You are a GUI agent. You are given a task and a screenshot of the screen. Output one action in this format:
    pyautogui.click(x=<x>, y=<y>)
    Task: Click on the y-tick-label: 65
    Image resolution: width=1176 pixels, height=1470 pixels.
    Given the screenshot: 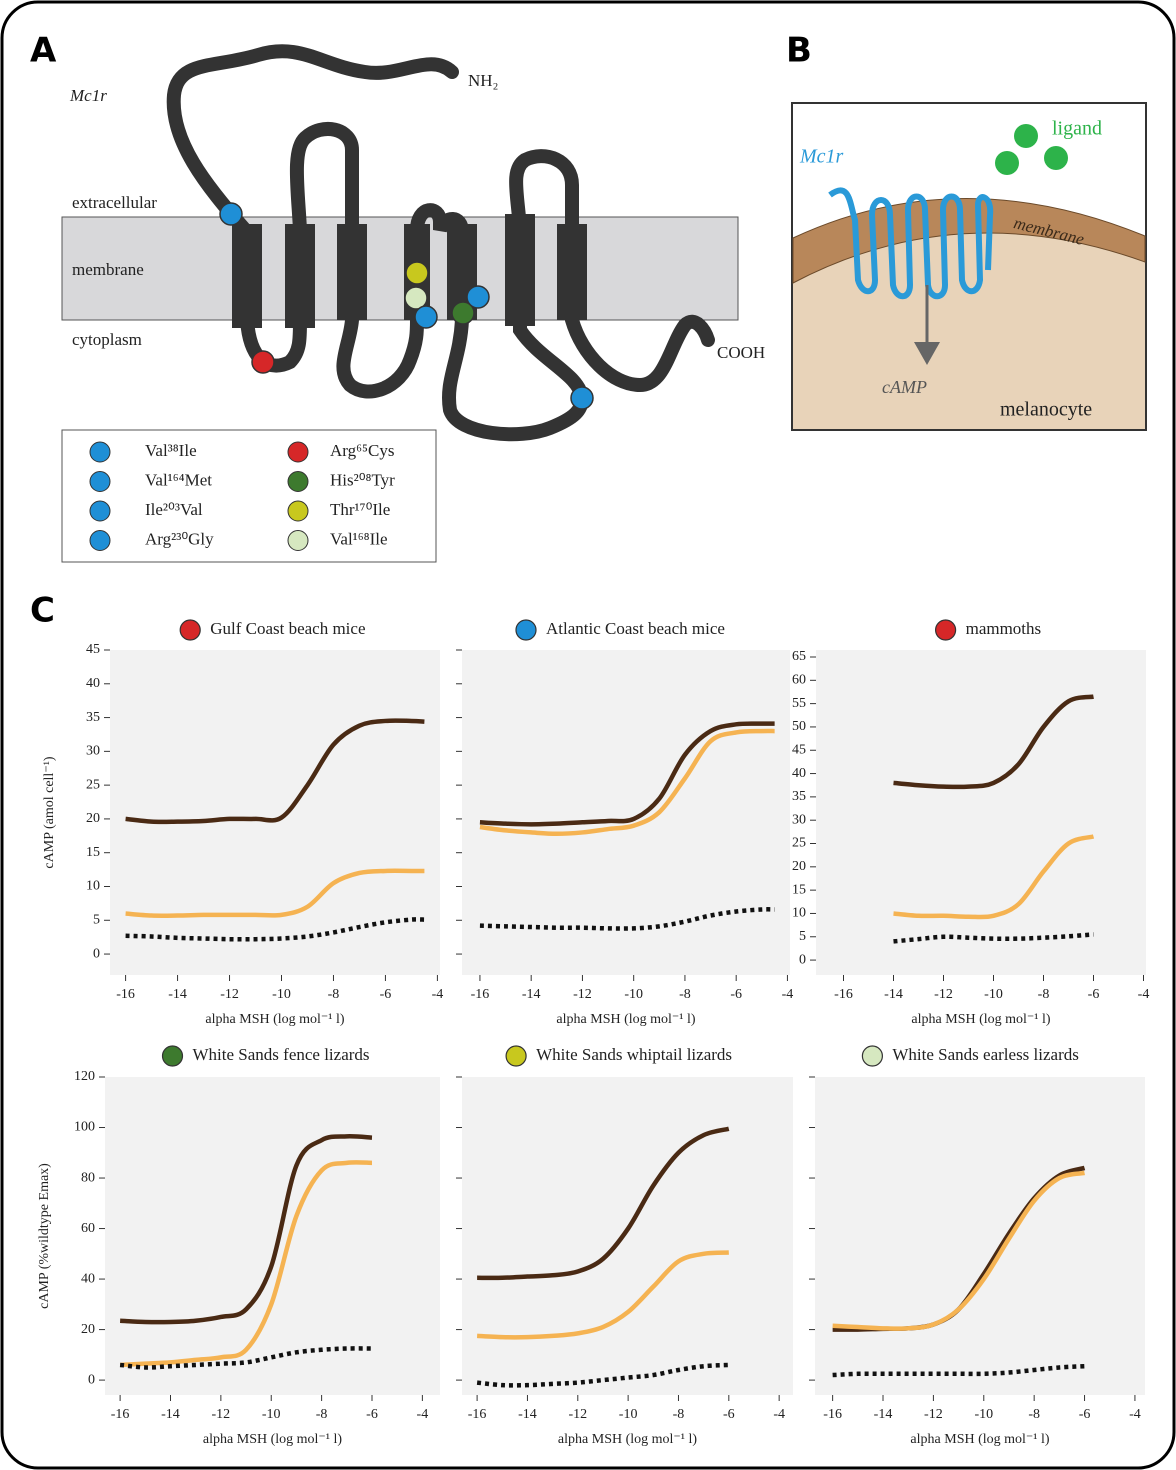 What is the action you would take?
    pyautogui.click(x=799, y=656)
    